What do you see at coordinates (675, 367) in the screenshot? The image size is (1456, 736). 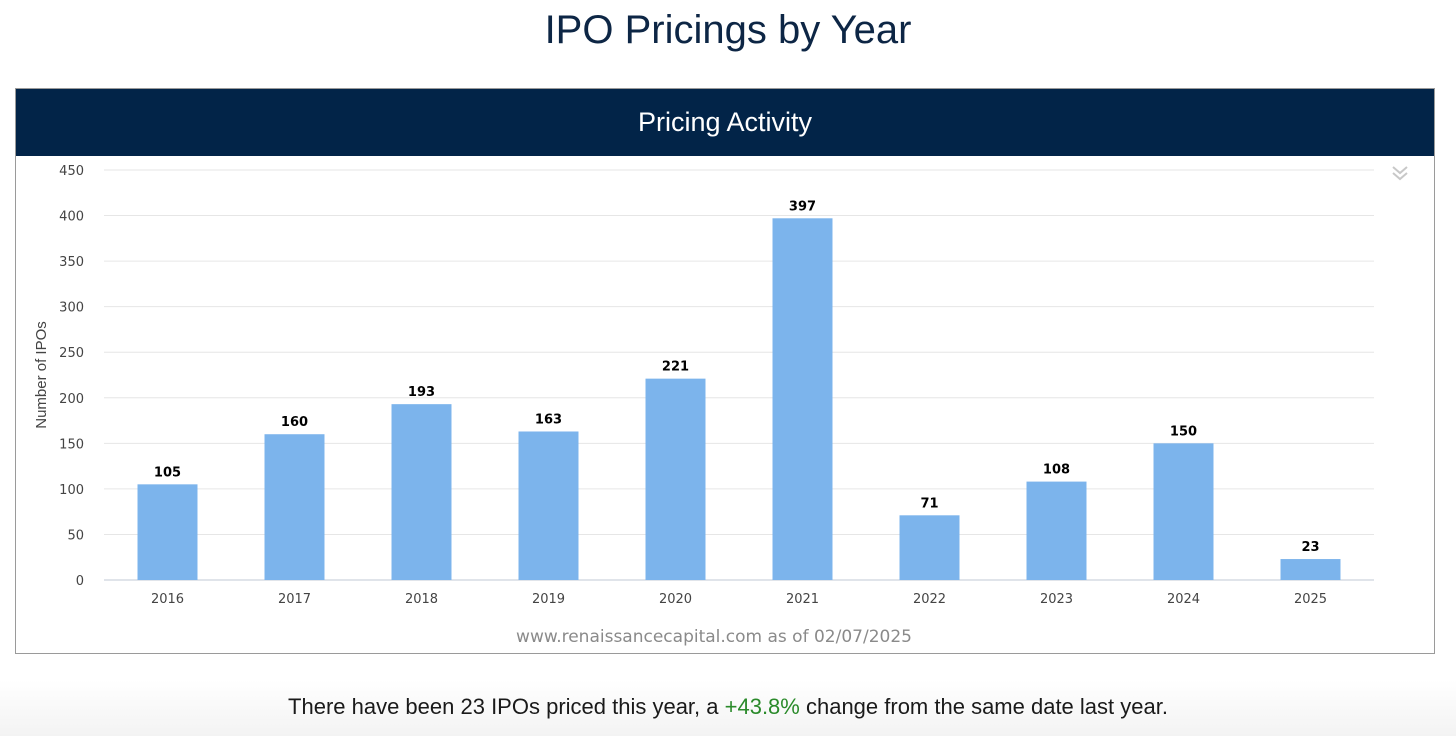 I see `data-label-2020: 221` at bounding box center [675, 367].